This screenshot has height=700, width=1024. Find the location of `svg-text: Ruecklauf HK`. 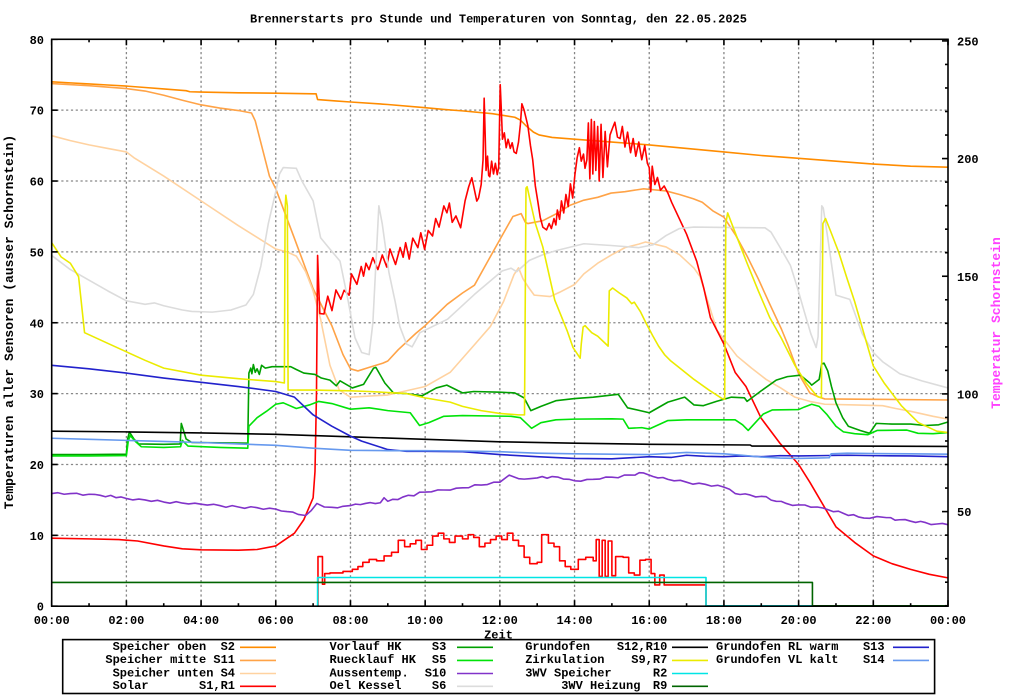

svg-text: Ruecklauf HK is located at coordinates (373, 660).